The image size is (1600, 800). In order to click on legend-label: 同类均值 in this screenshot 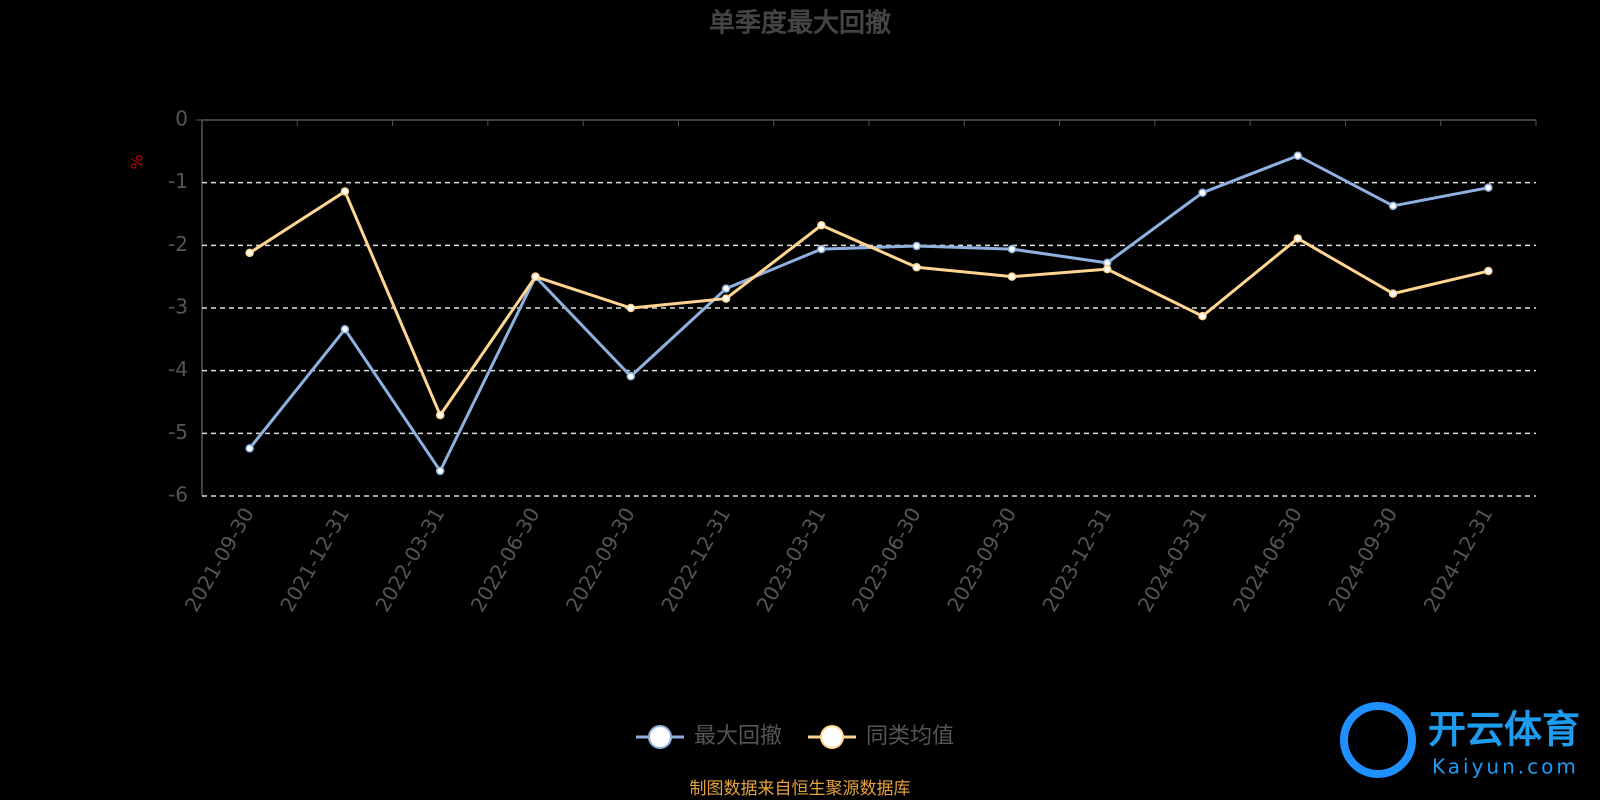, I will do `click(910, 736)`.